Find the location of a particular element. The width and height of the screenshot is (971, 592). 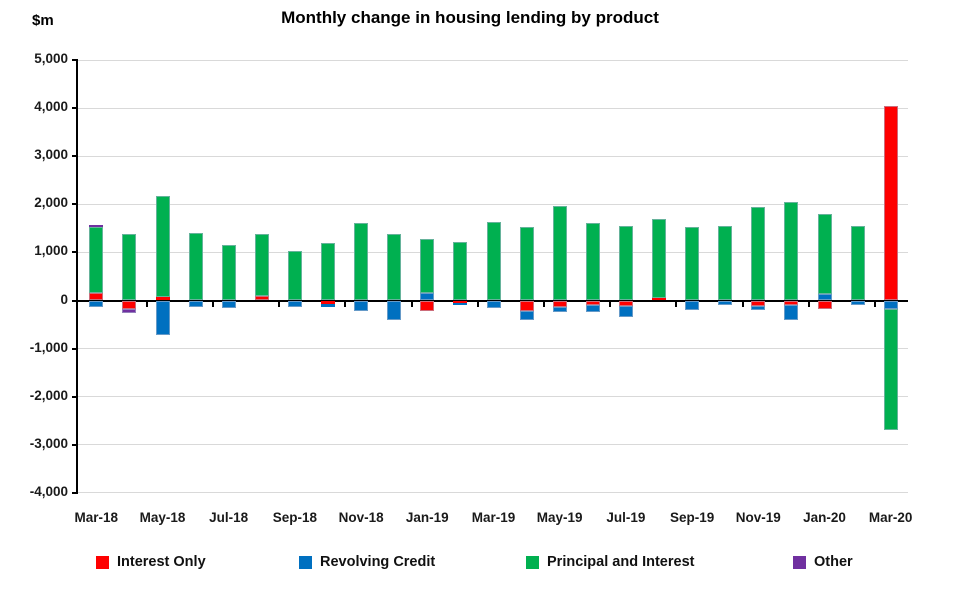

legend-label: Principal and Interest is located at coordinates (621, 562).